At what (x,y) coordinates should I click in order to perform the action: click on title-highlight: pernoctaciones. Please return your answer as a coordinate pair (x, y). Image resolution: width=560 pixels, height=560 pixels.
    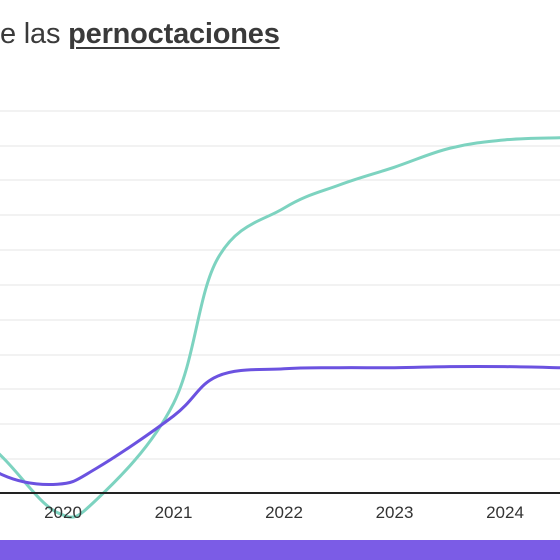
    Looking at the image, I should click on (174, 34).